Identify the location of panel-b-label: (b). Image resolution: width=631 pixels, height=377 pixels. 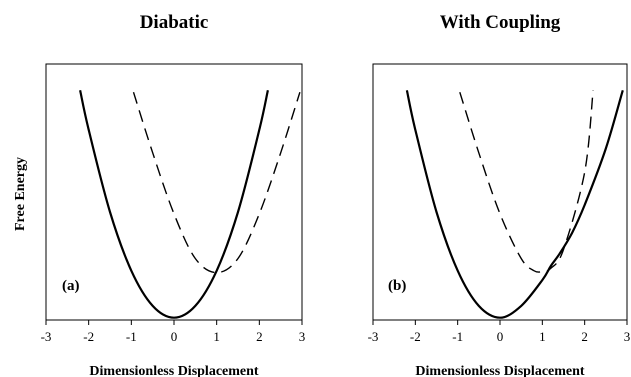
(397, 286).